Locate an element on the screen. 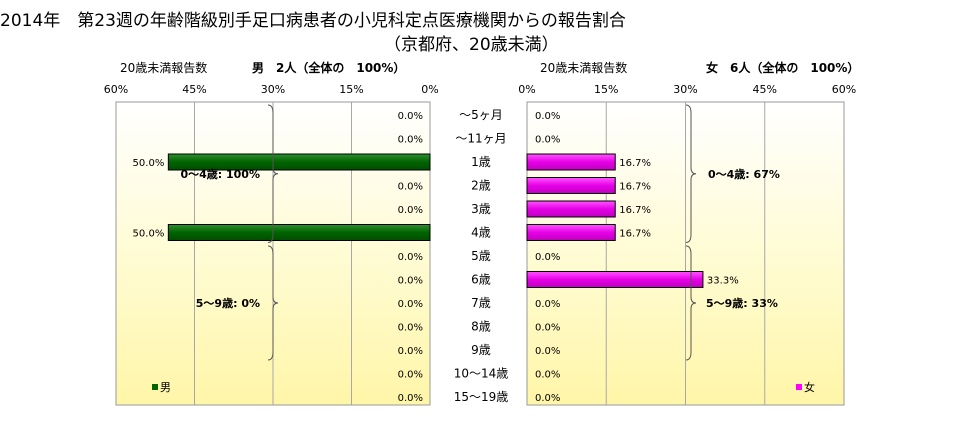 Image resolution: width=968 pixels, height=443 pixels. female-tick-label: 30% is located at coordinates (685, 89).